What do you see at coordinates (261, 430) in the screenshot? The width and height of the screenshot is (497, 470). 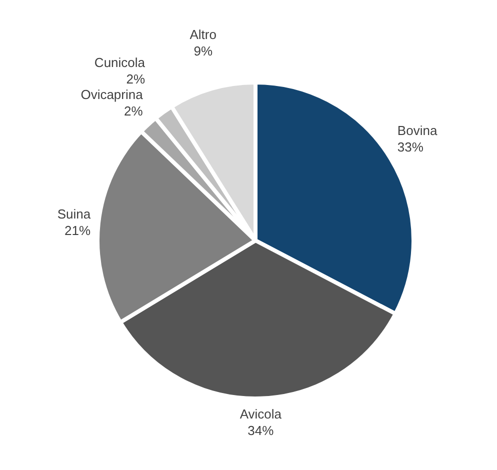 I see `data-label: 34%` at bounding box center [261, 430].